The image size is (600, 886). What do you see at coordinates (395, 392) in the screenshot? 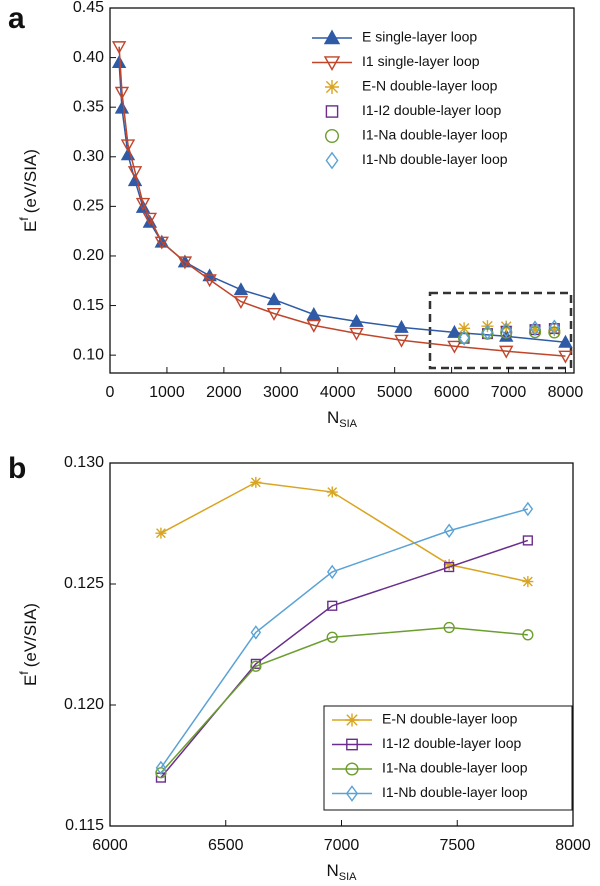
I see `x-tick-label: 5000` at bounding box center [395, 392].